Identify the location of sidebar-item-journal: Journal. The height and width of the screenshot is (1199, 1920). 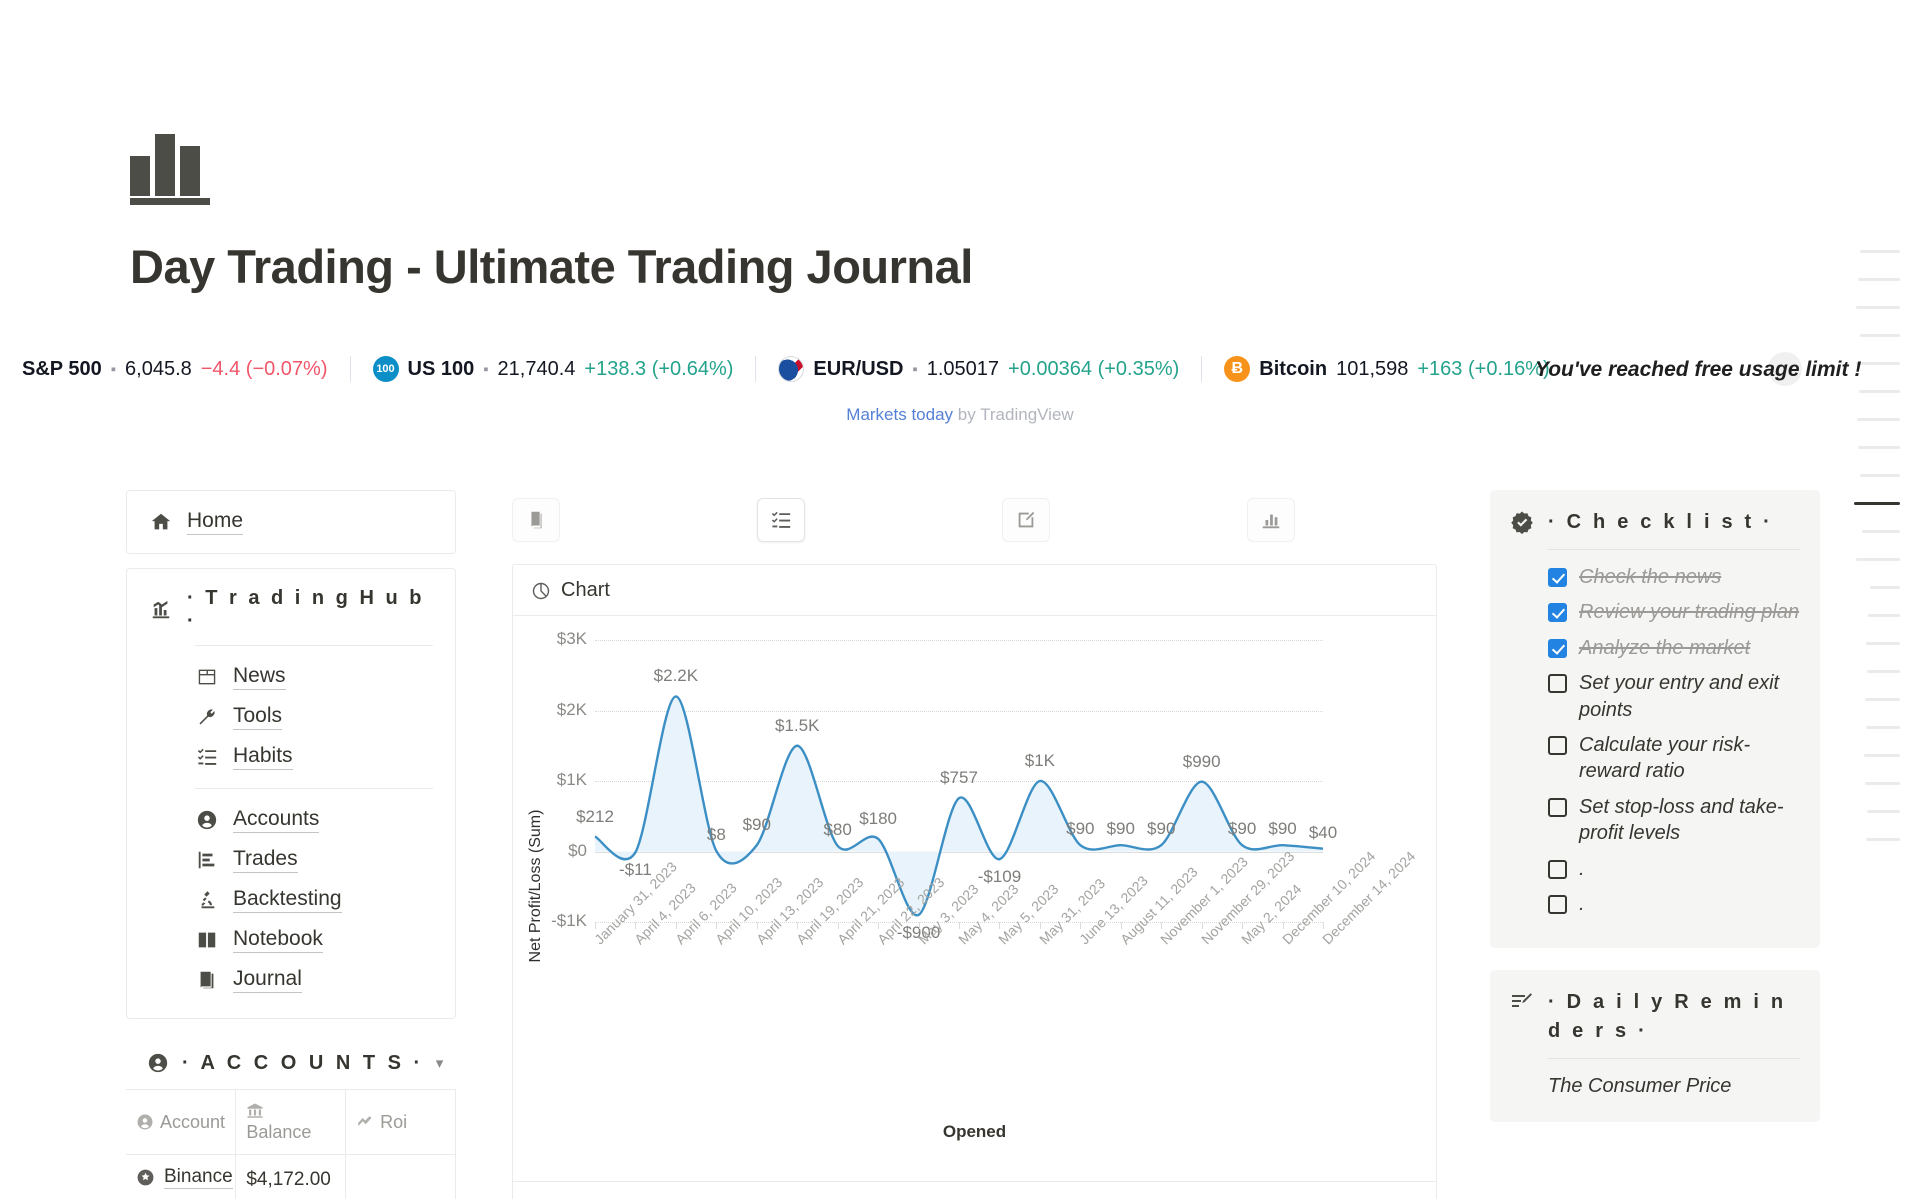
(314, 980).